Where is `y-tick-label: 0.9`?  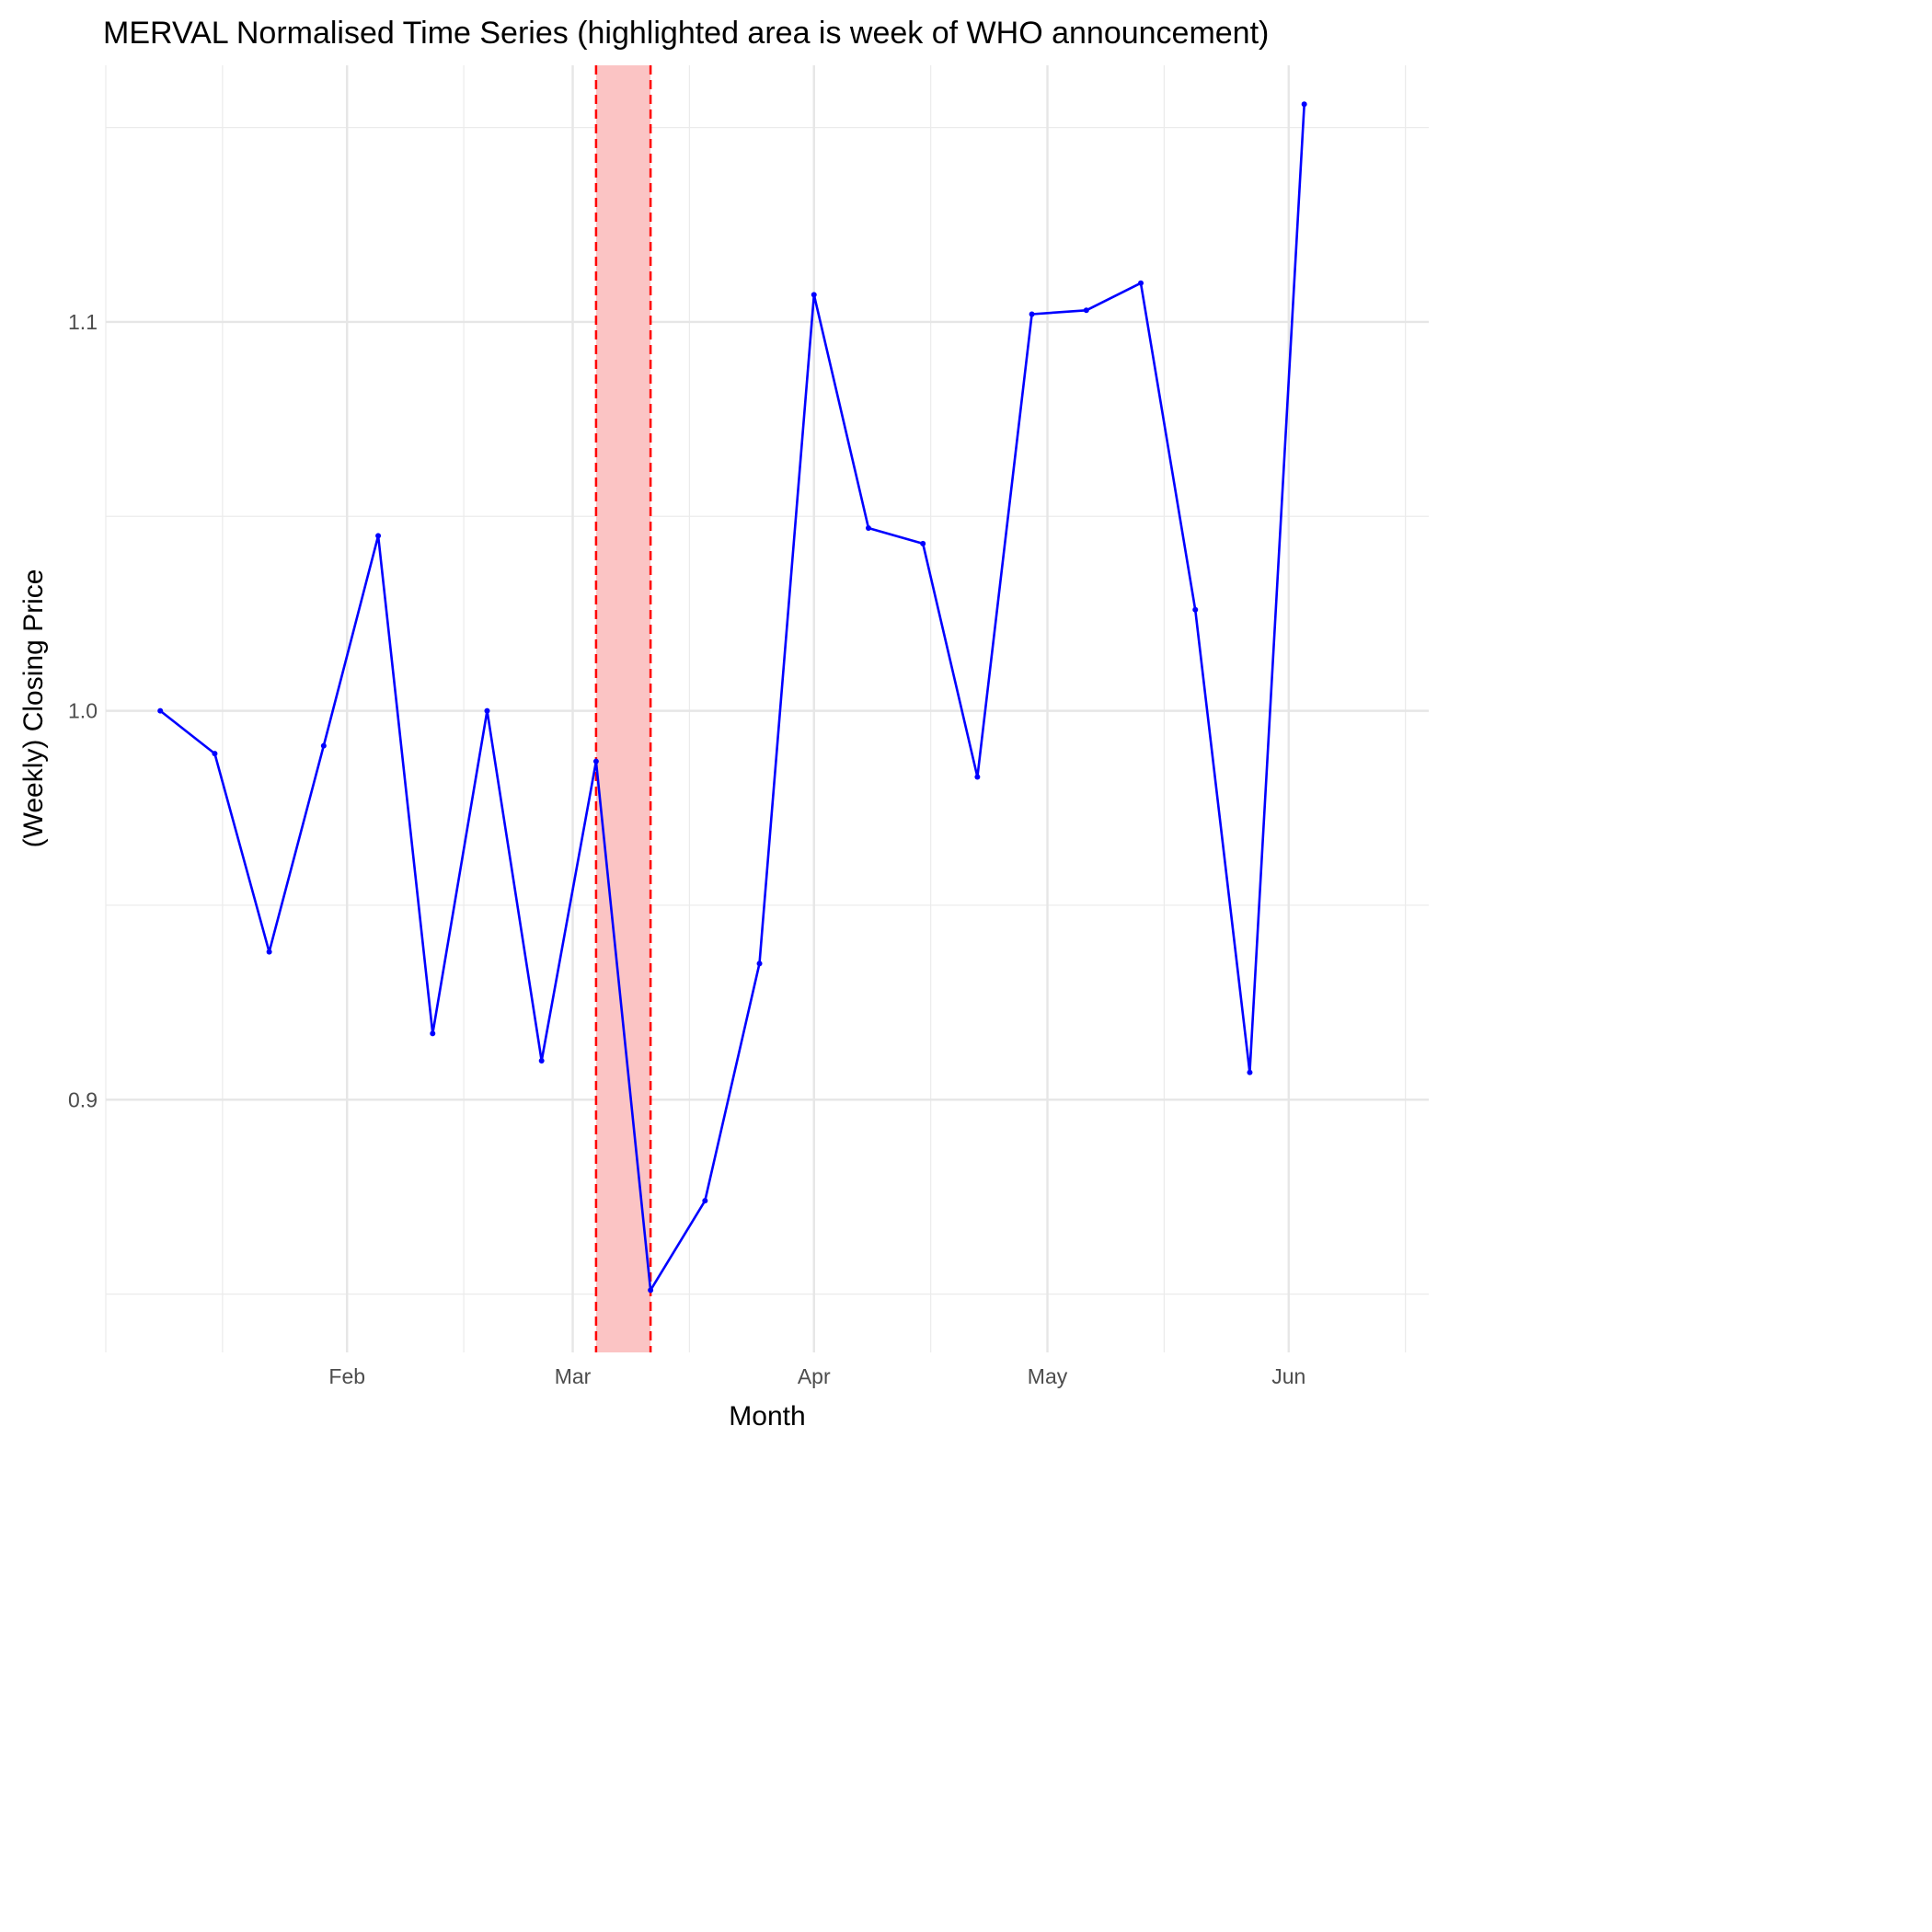
y-tick-label: 0.9 is located at coordinates (83, 1099).